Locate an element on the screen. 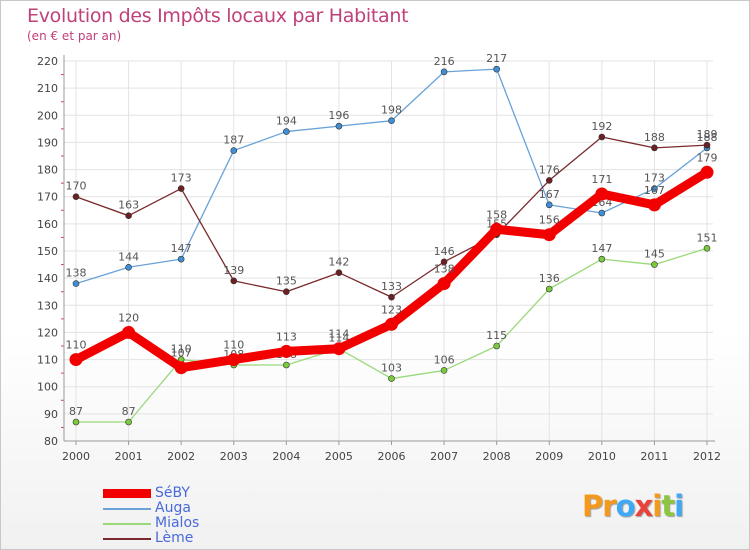 Image resolution: width=750 pixels, height=550 pixels. y-tick-label: 90 is located at coordinates (51, 414).